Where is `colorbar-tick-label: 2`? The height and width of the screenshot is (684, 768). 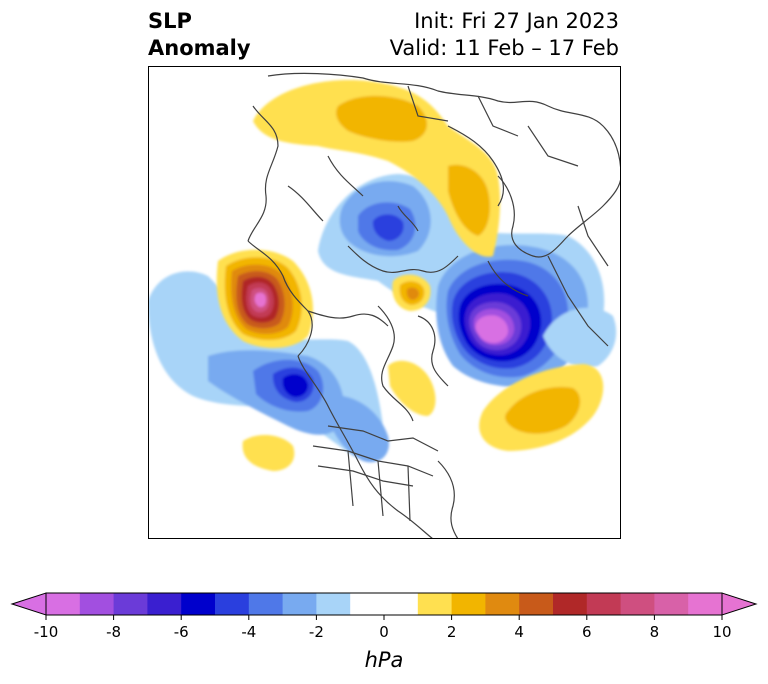
colorbar-tick-label: 2 is located at coordinates (452, 632).